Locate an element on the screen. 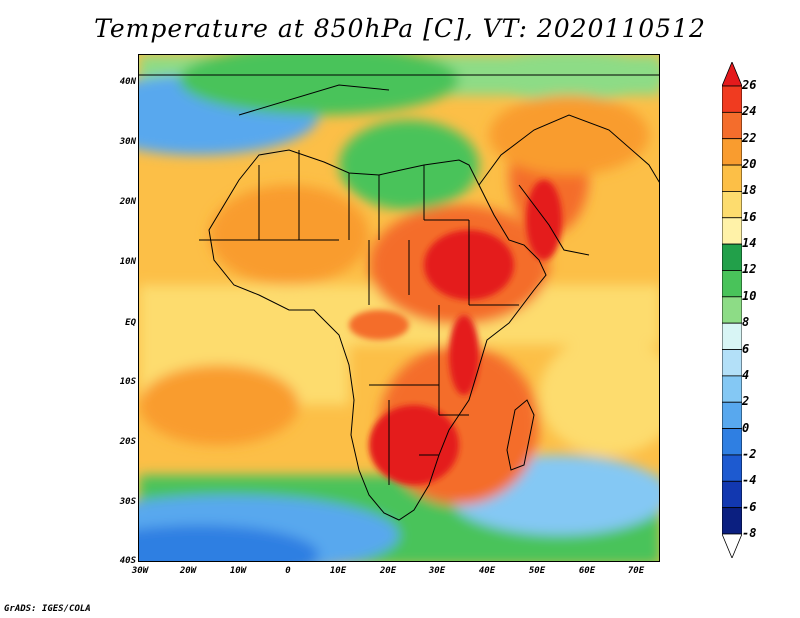  colorbar-label: 20 is located at coordinates (749, 164).